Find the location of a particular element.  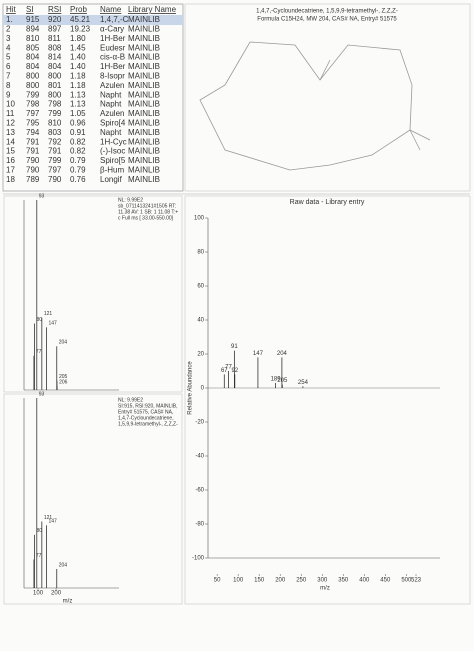

annotation: SI:915, RSI:920, MAINLIB, is located at coordinates (147, 406).